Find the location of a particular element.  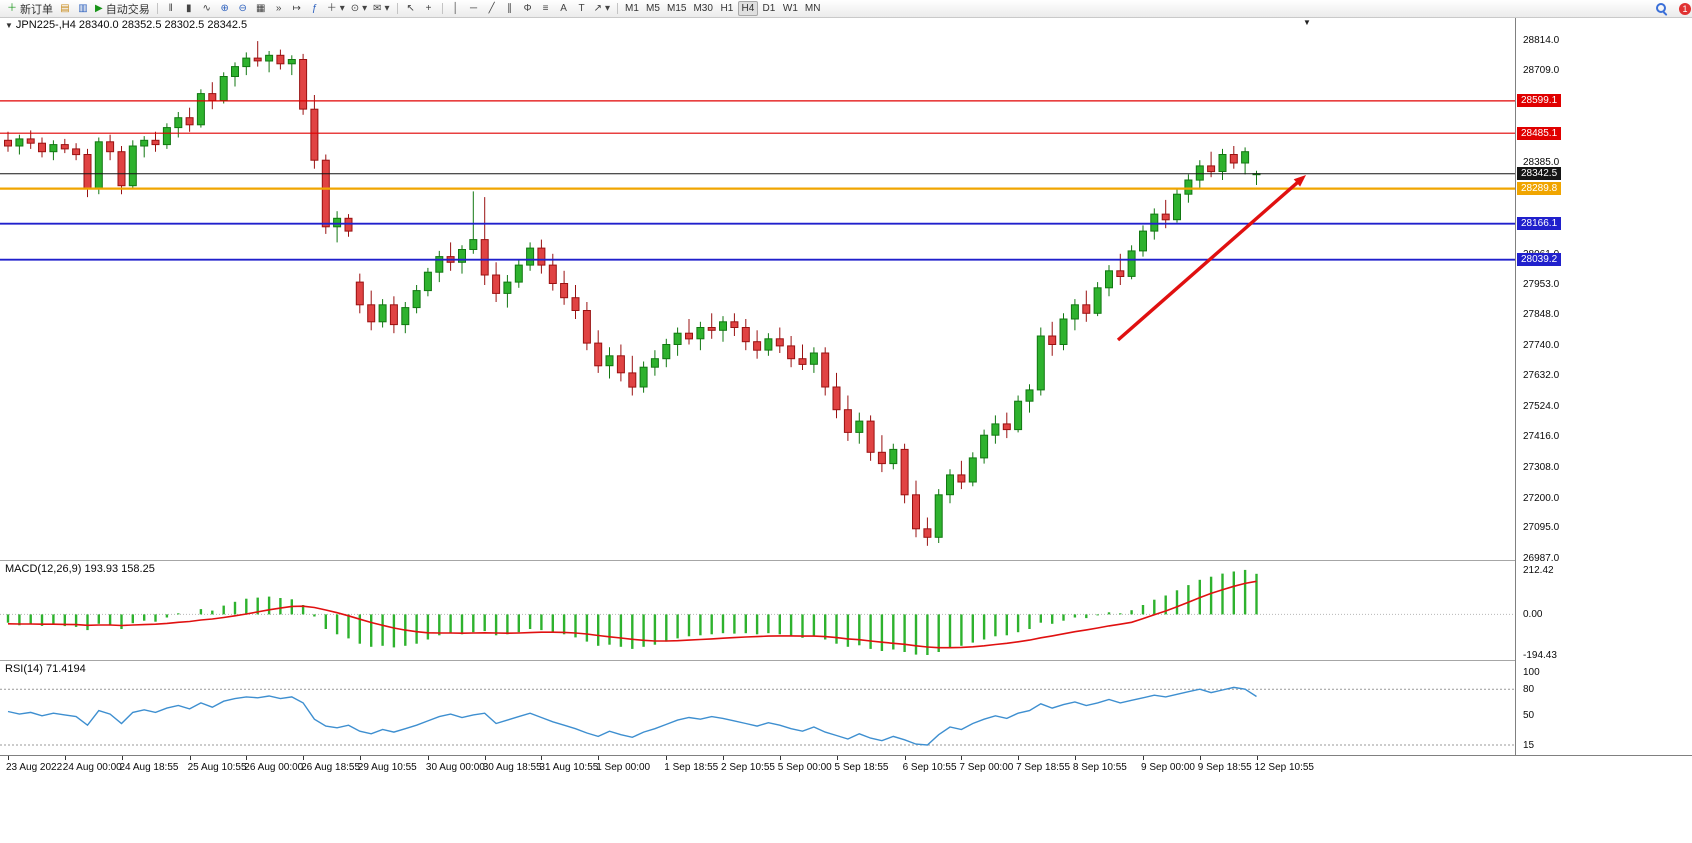

vertical-line-button: │ is located at coordinates (456, 8).